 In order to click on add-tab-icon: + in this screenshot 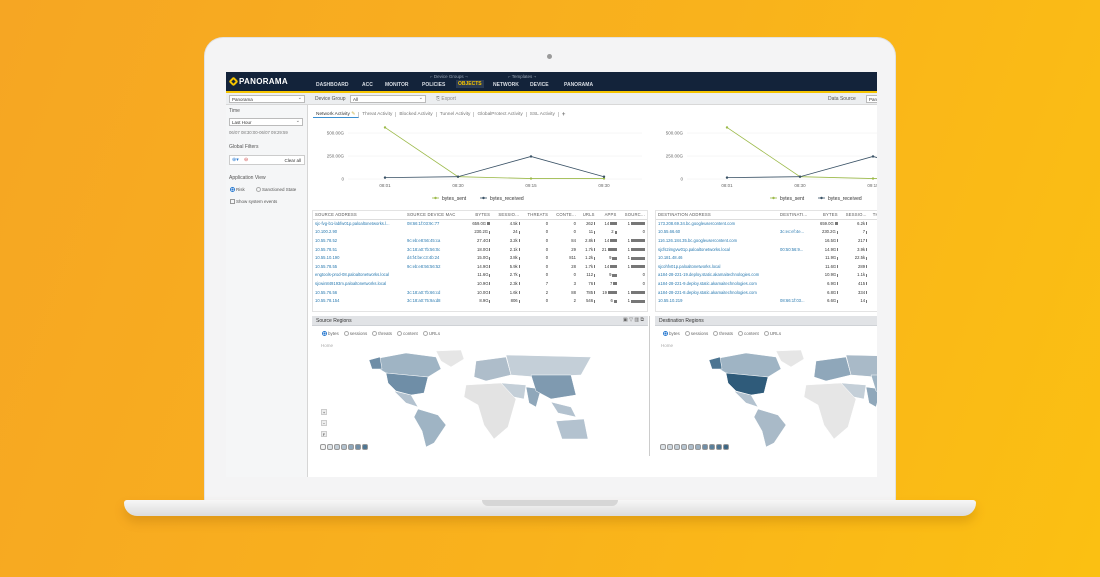, I will do `click(563, 114)`.